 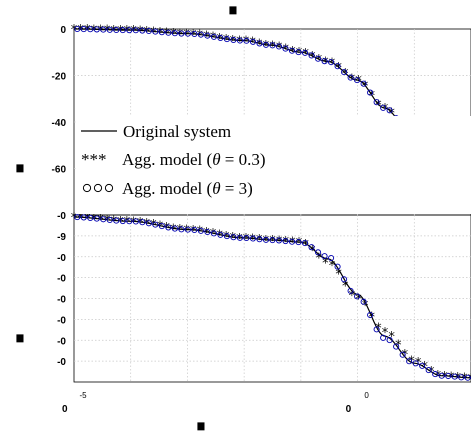 What do you see at coordinates (59, 100) in the screenshot?
I see `magnitude-y-ticks: 0 -20 -40 -60` at bounding box center [59, 100].